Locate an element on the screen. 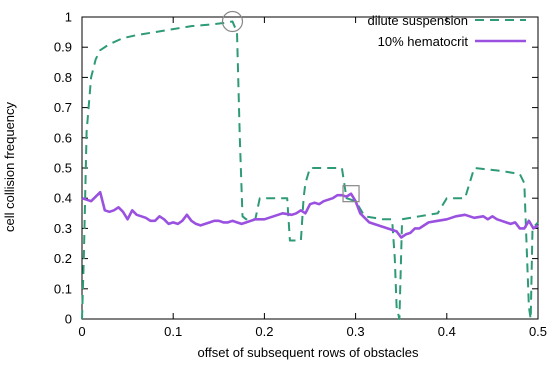  y-tick-label: 0.4 is located at coordinates (63, 198).